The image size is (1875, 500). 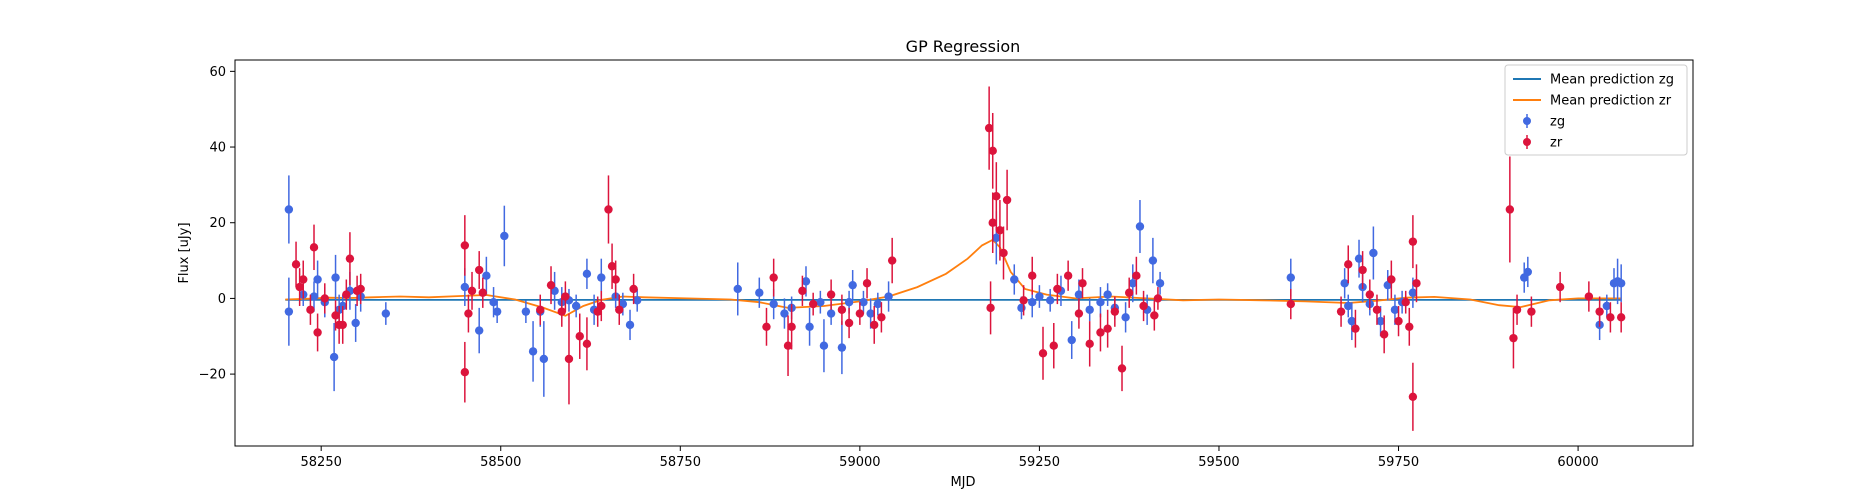 I want to click on legend-label: zg, so click(x=1557, y=122).